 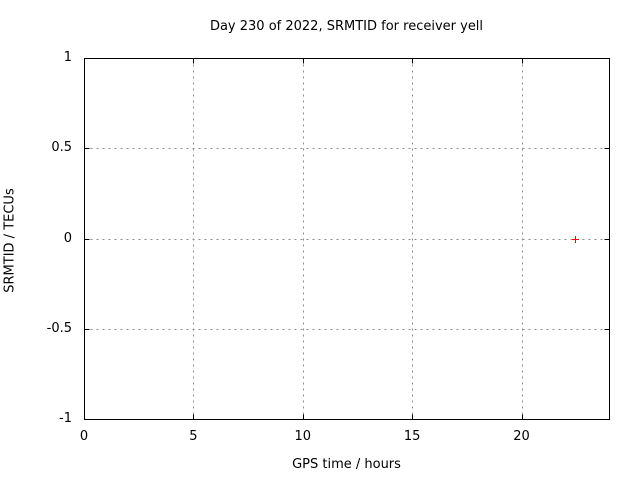 I want to click on y-axis-label: SRMTID / TECUs, so click(x=10, y=240).